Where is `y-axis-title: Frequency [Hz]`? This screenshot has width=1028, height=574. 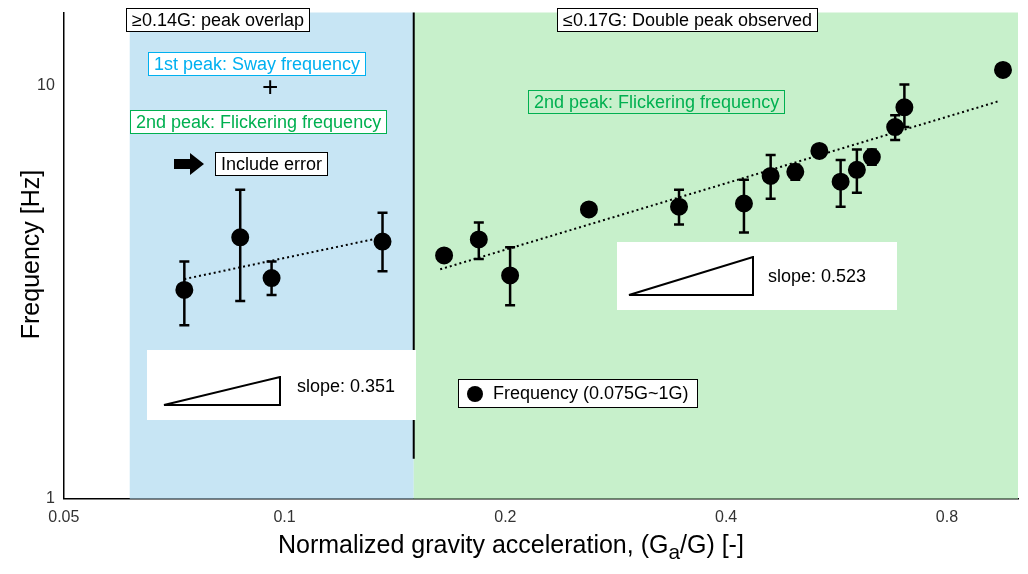 y-axis-title: Frequency [Hz] is located at coordinates (30, 255).